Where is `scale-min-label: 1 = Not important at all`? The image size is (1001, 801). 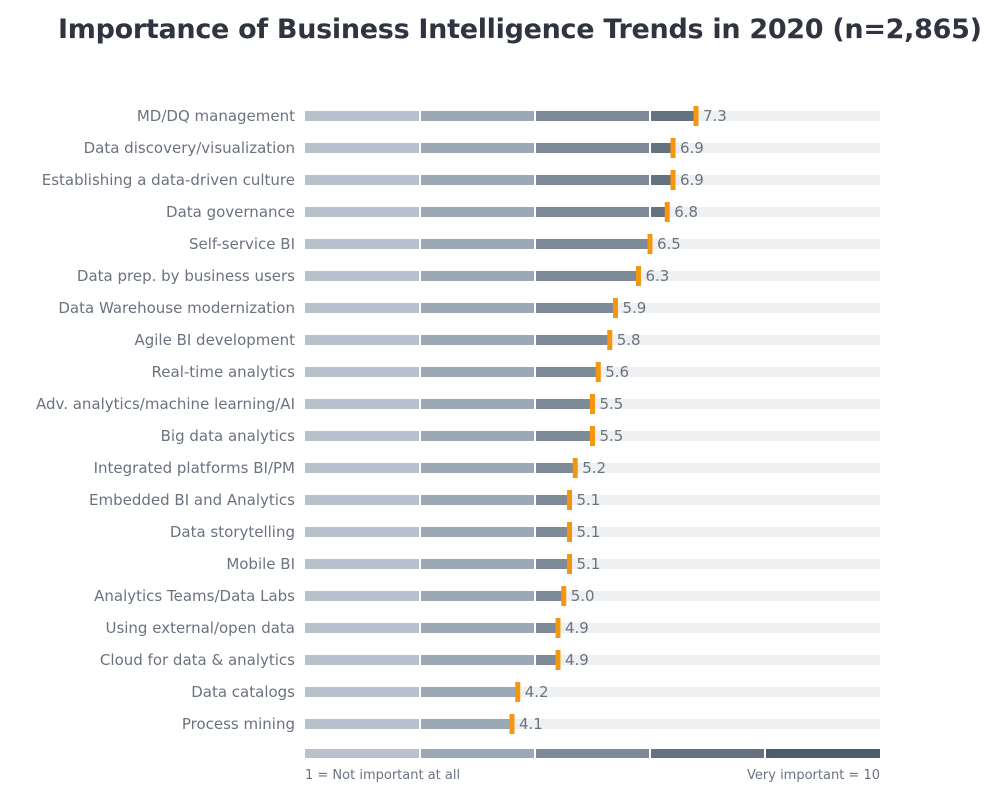 scale-min-label: 1 = Not important at all is located at coordinates (382, 775).